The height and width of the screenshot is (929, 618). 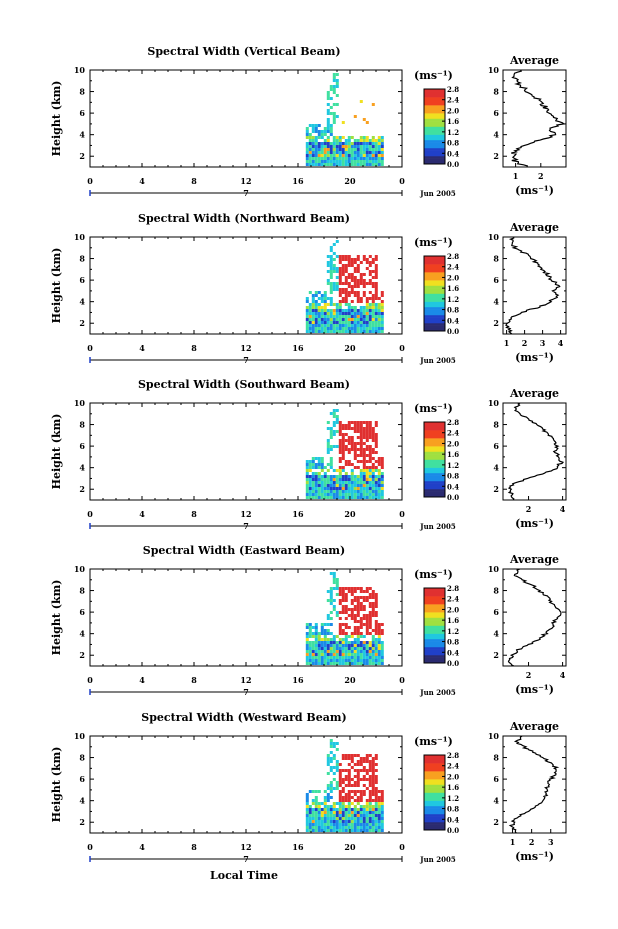 I want to click on heatmap-cells, so click(x=344, y=286).